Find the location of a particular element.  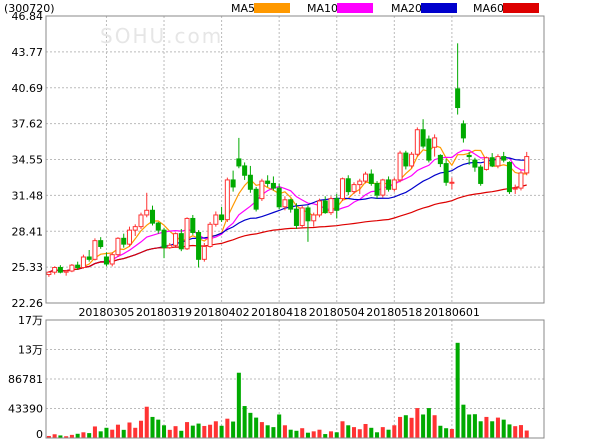

stock-code: (300720) is located at coordinates (29, 8).